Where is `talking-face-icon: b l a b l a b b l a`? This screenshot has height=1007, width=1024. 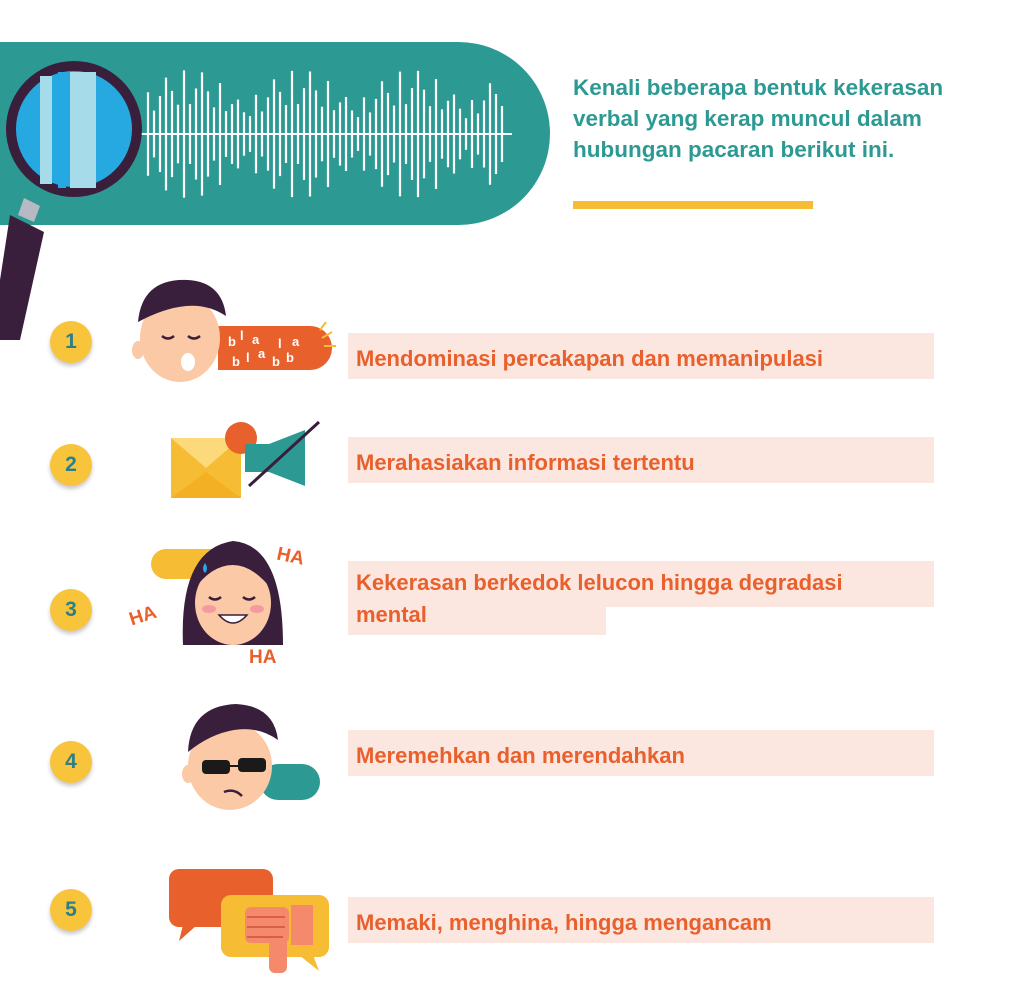
talking-face-icon: b l a b l a b b l a is located at coordinates (234, 330).